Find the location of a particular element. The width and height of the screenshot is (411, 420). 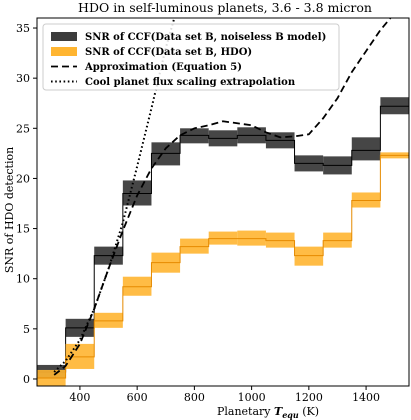

y-tick-label-30: 30 is located at coordinates (23, 78).